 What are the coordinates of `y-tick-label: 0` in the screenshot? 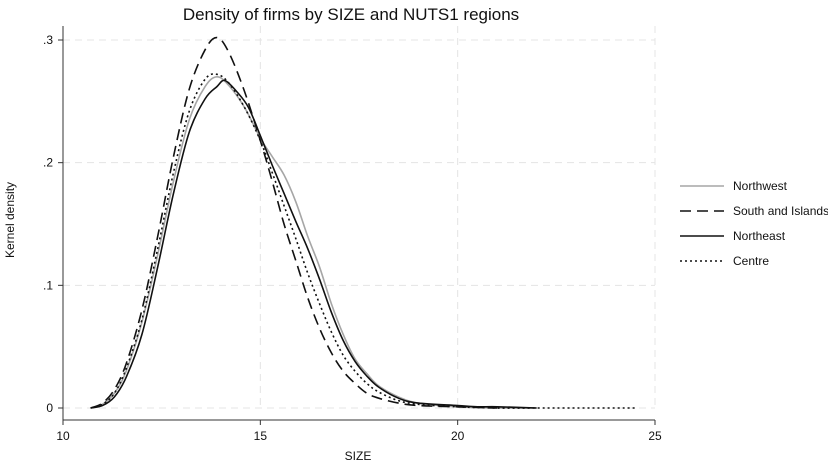 It's located at (49, 408).